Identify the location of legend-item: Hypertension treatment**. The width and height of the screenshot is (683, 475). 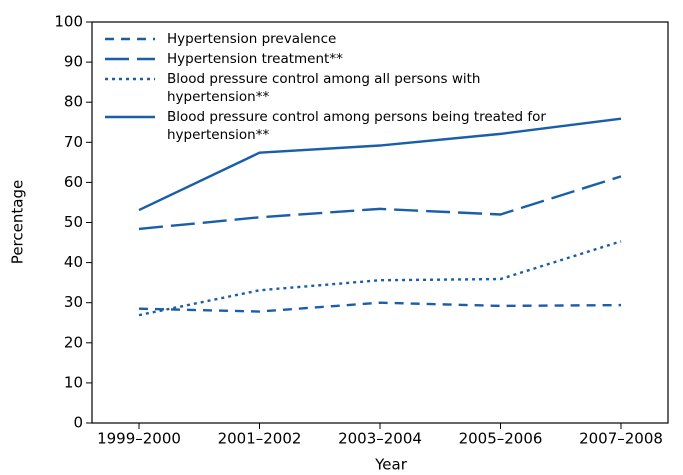
(325, 59).